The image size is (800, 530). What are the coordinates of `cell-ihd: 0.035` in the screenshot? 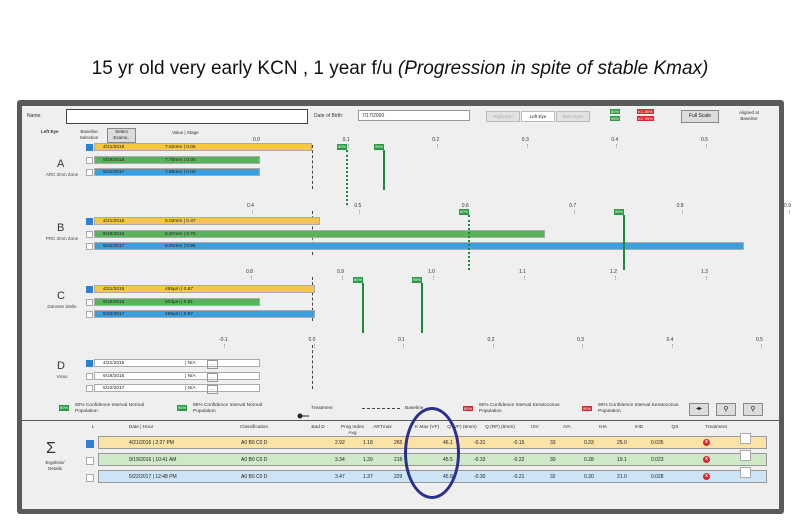 It's located at (657, 443).